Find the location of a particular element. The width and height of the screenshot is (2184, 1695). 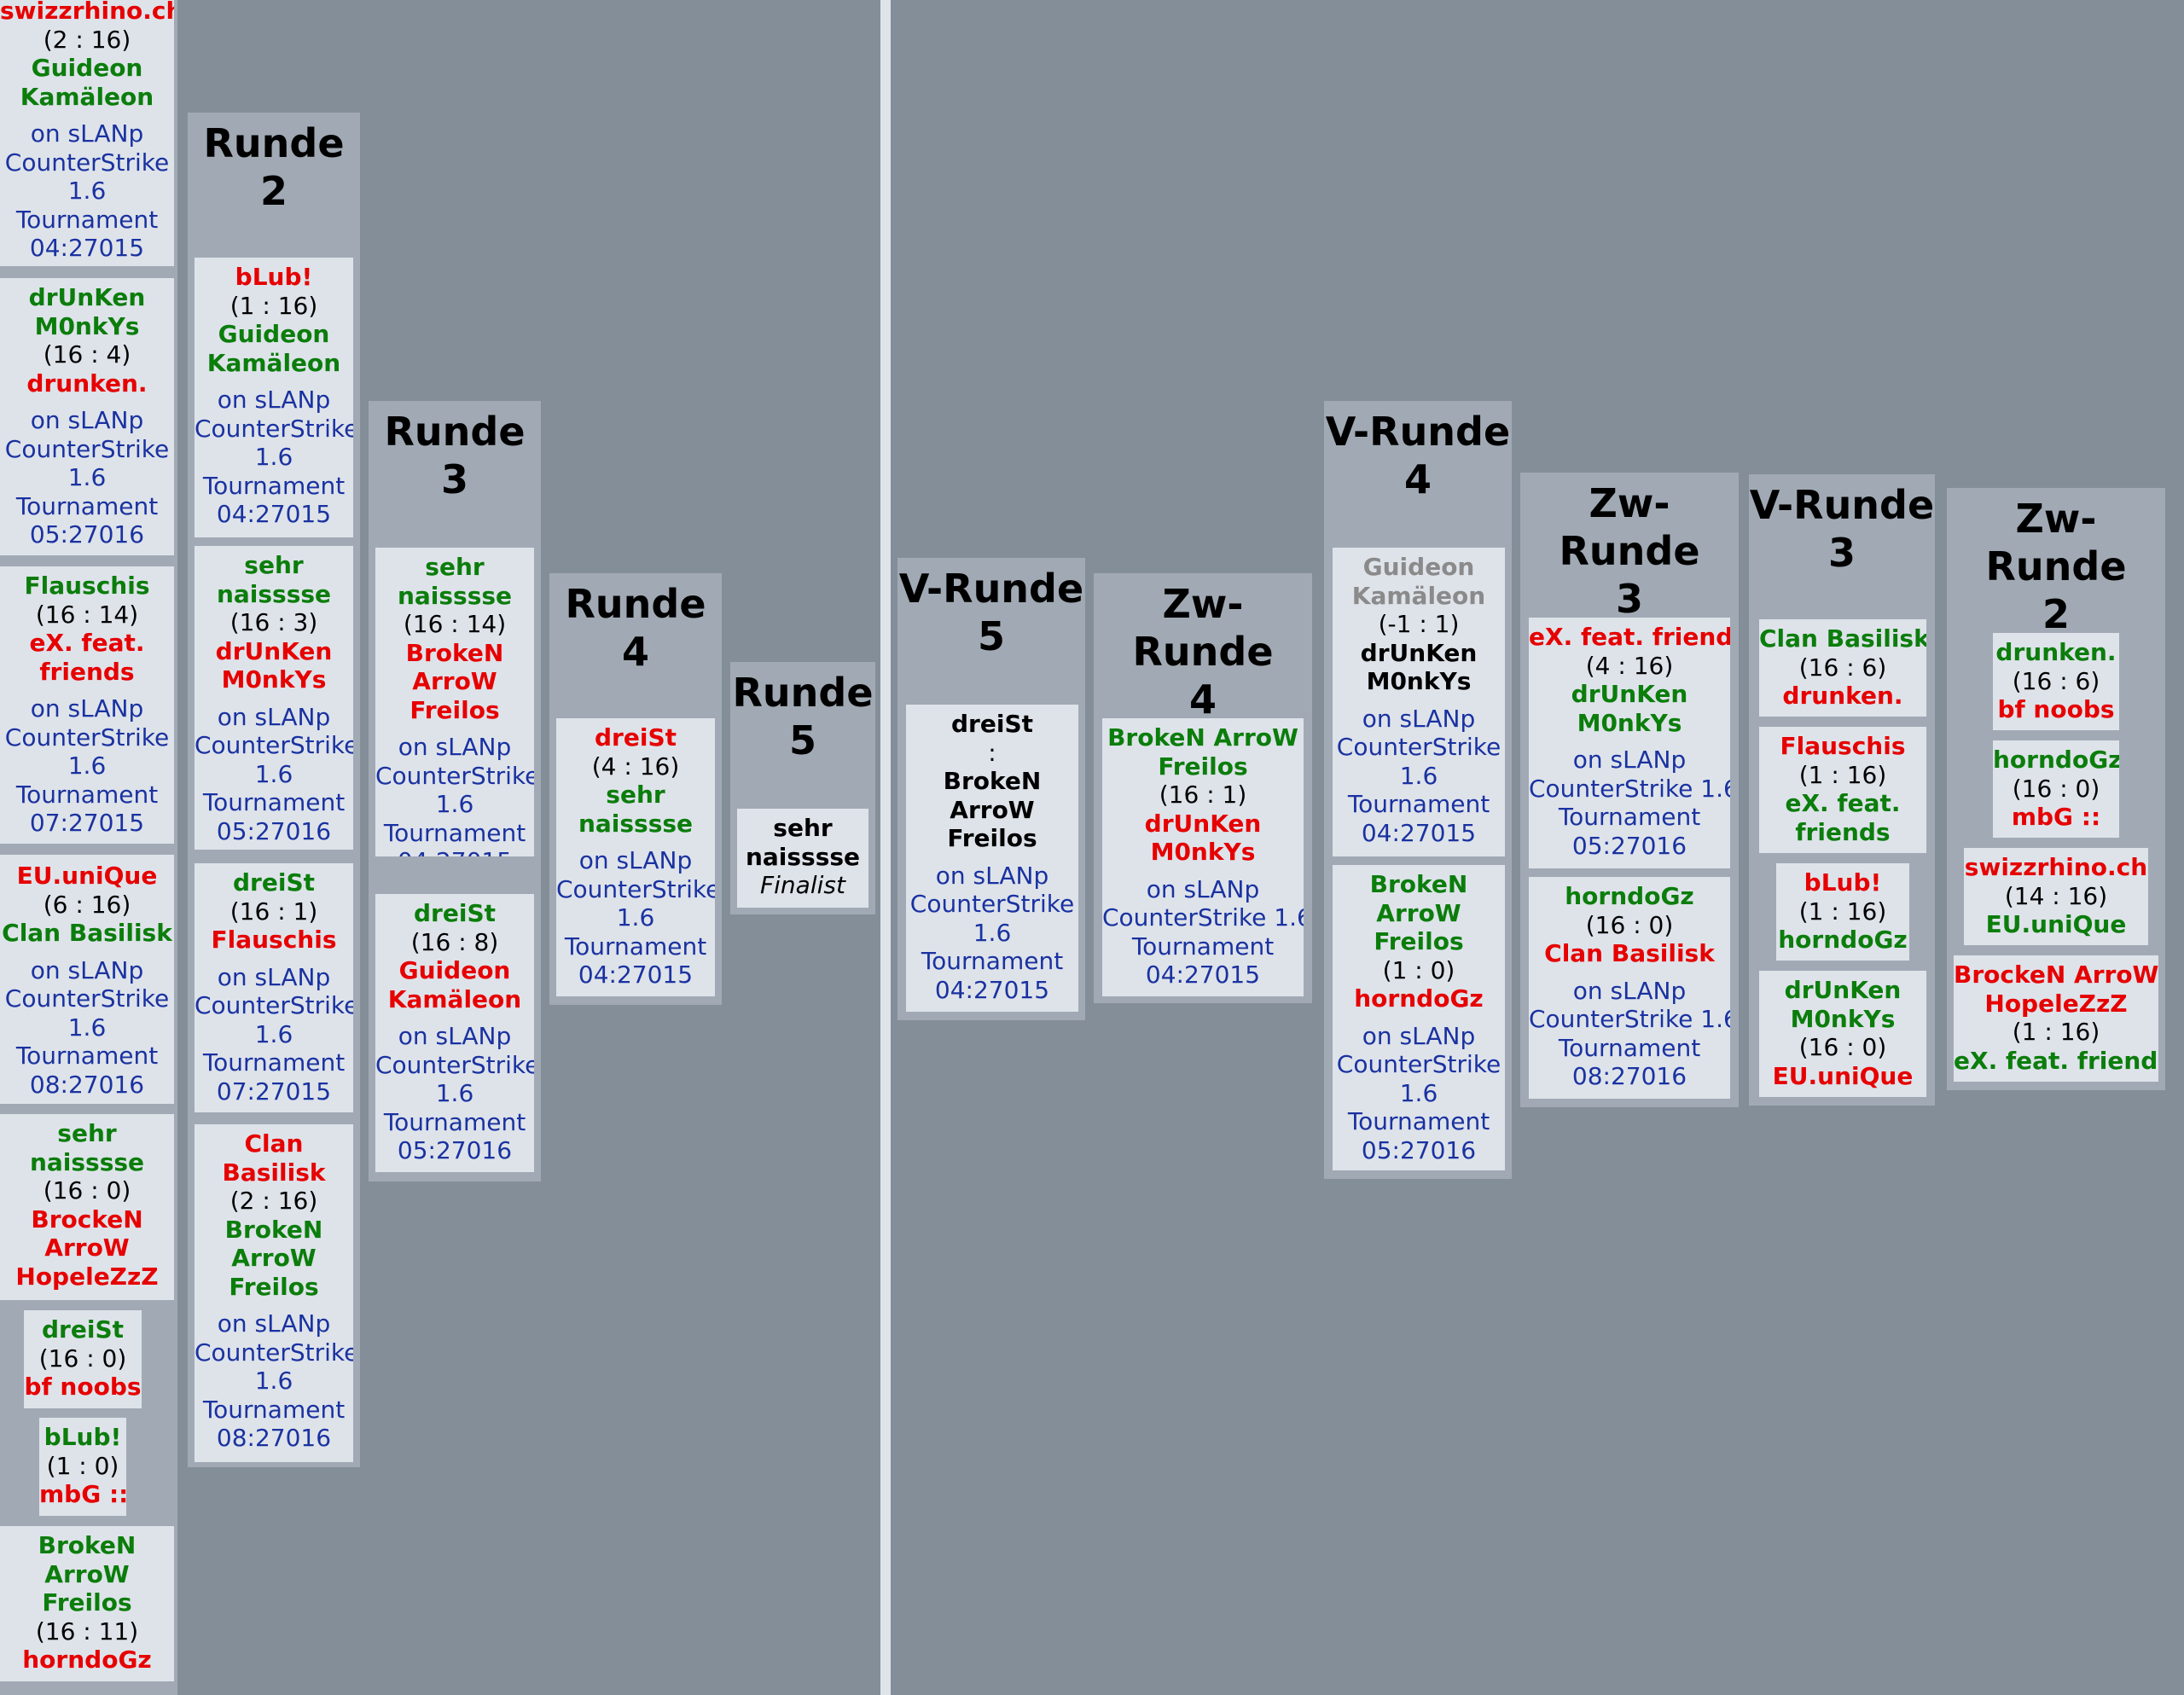

match-card: dreiSt (16 : 0) bf noobs is located at coordinates (83, 1359).